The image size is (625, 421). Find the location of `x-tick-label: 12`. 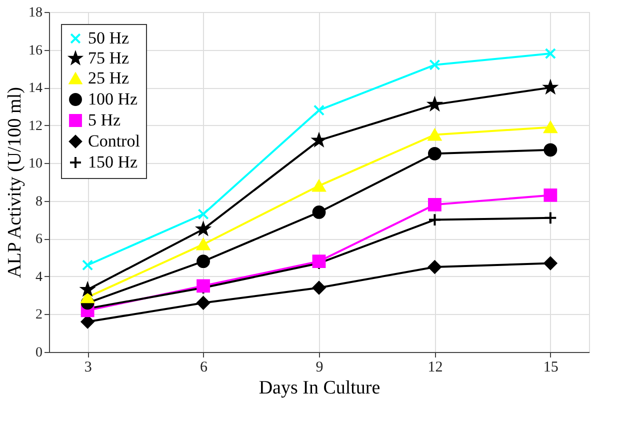

x-tick-label: 12 is located at coordinates (435, 368).